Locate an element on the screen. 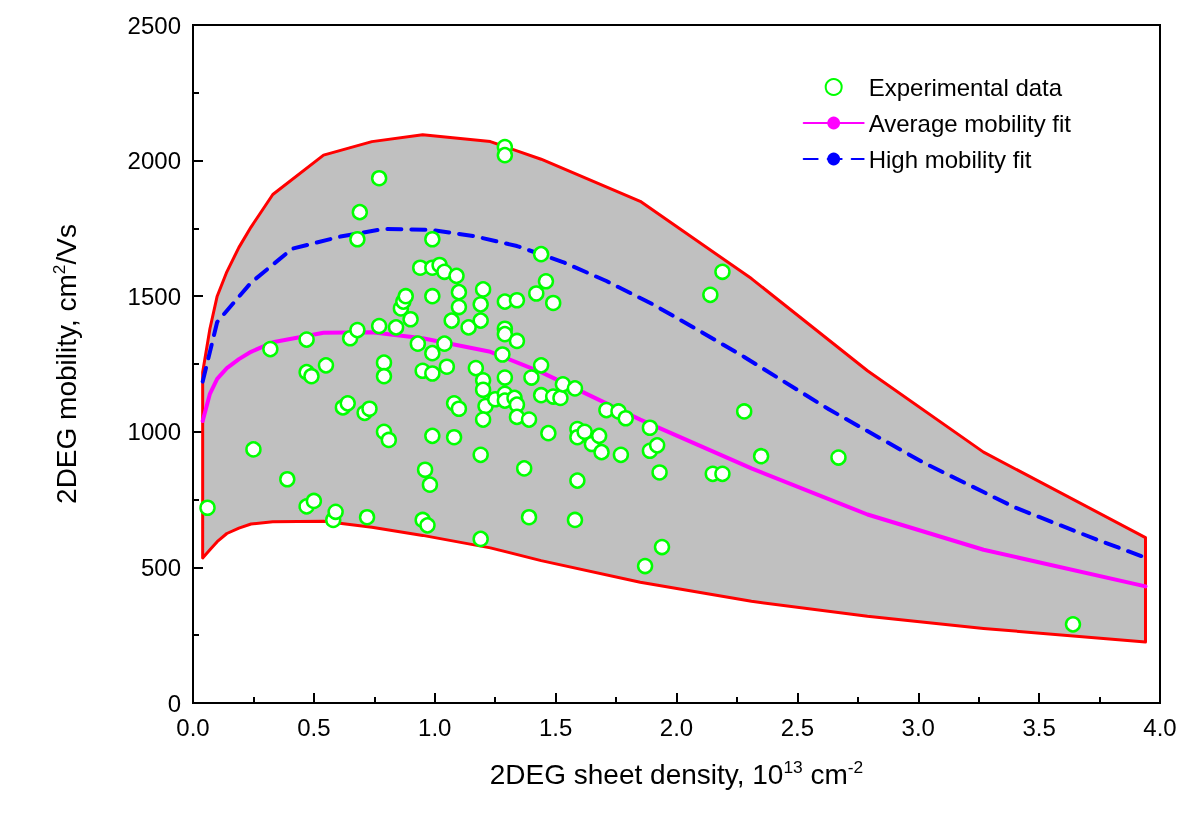 Image resolution: width=1186 pixels, height=838 pixels. legend-label: Experimental data is located at coordinates (965, 87).